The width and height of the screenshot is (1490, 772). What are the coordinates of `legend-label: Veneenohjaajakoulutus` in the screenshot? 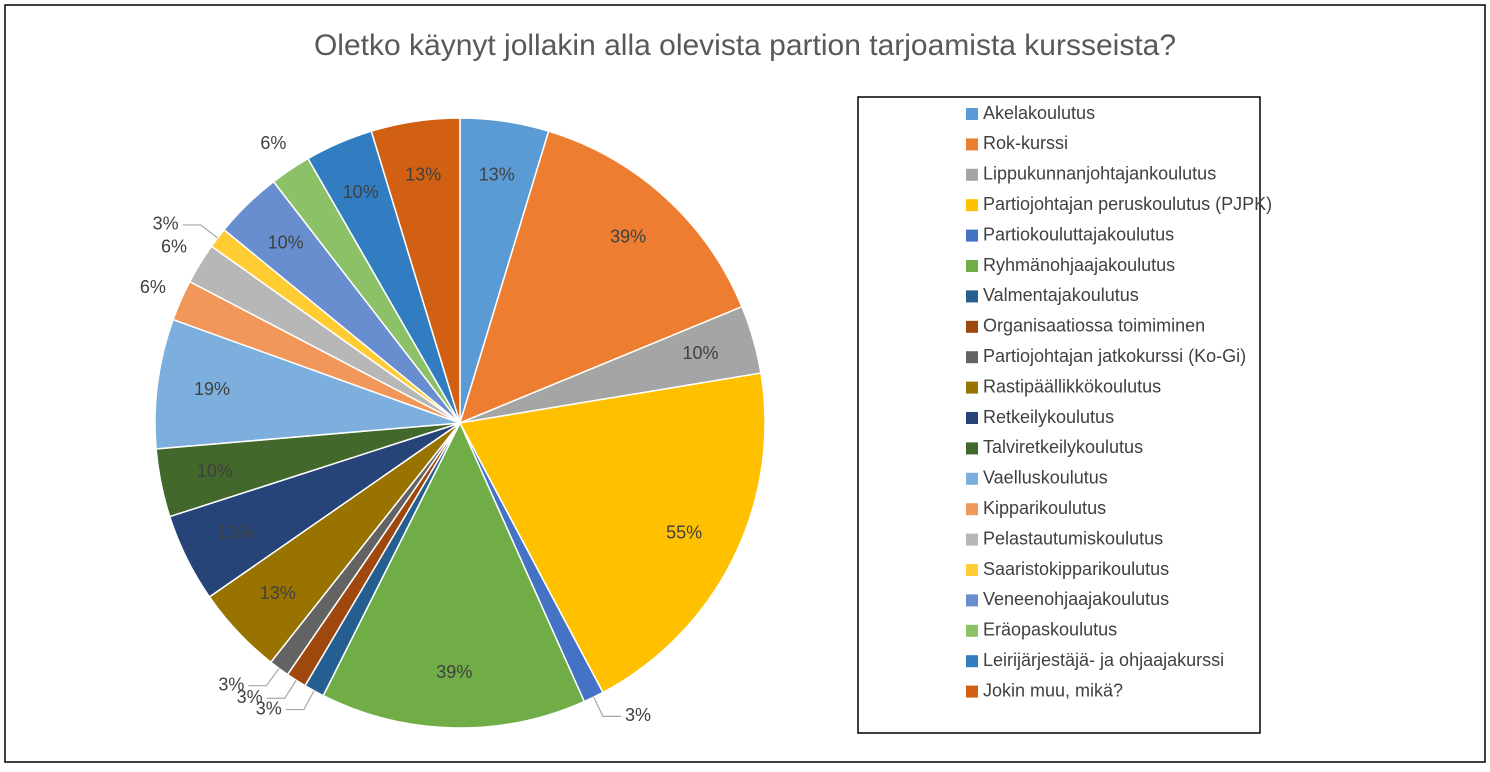 It's located at (1076, 599).